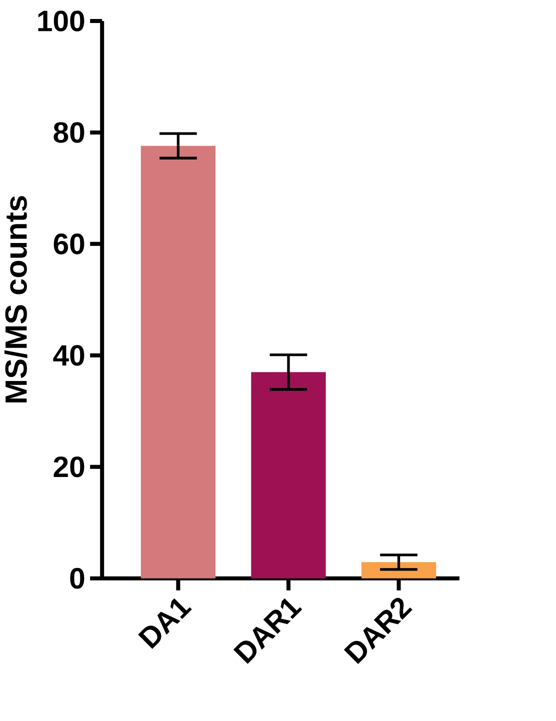  Describe the element at coordinates (16, 299) in the screenshot. I see `y-axis-title: MS/MS counts` at that location.